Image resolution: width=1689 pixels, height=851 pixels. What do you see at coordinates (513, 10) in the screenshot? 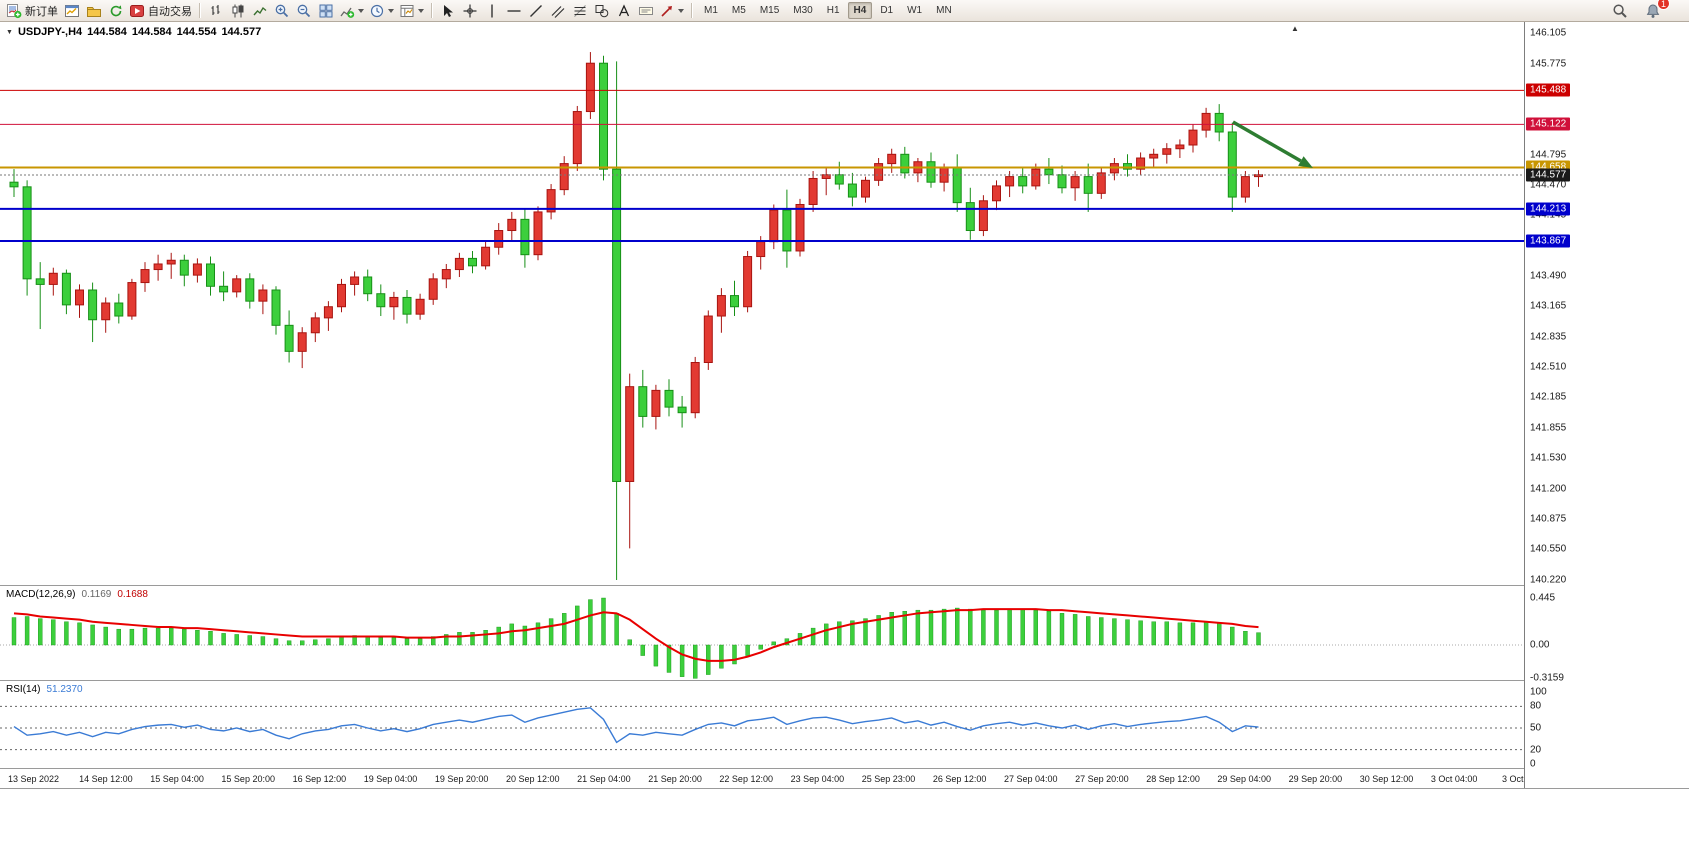
I see `horizontal-line-button` at bounding box center [513, 10].